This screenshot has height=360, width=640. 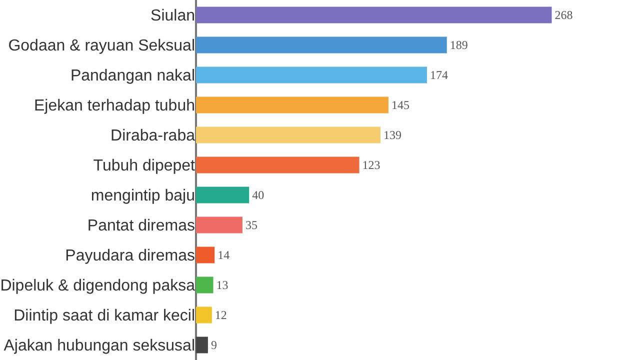 What do you see at coordinates (98, 286) in the screenshot?
I see `y-tick-label: Dipeluk & digendong paksa` at bounding box center [98, 286].